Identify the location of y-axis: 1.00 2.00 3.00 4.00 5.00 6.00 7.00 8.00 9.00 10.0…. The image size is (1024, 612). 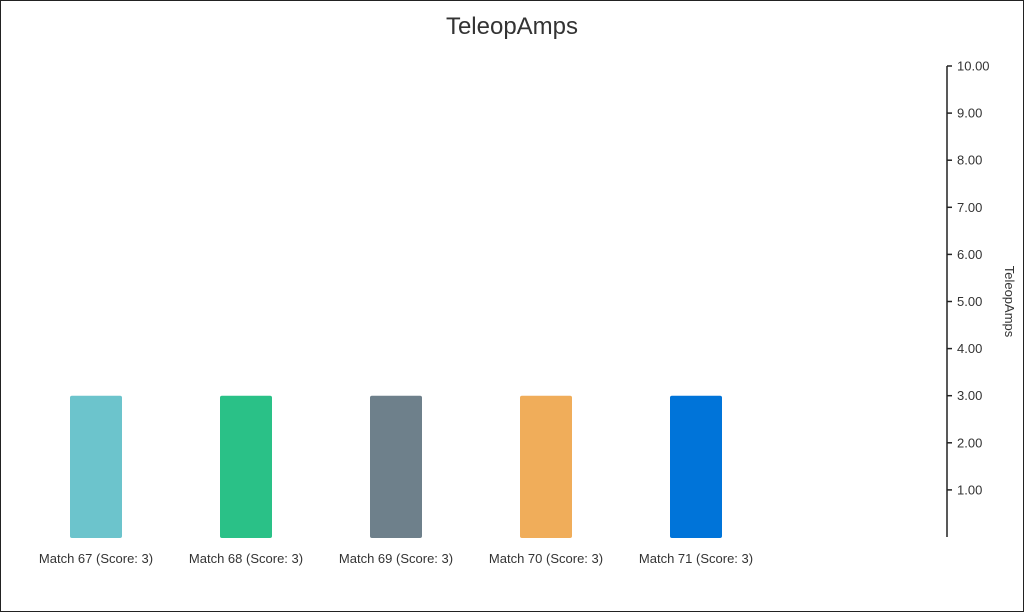
(968, 298).